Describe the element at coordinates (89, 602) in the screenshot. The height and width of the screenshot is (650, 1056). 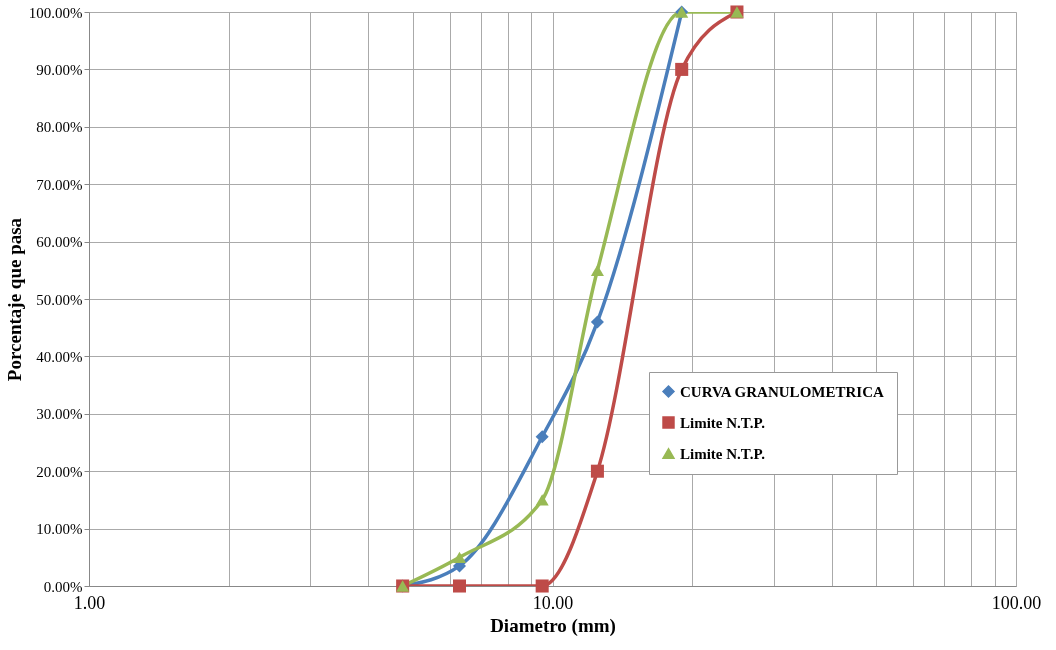
I see `x-tick-label: 1.00` at that location.